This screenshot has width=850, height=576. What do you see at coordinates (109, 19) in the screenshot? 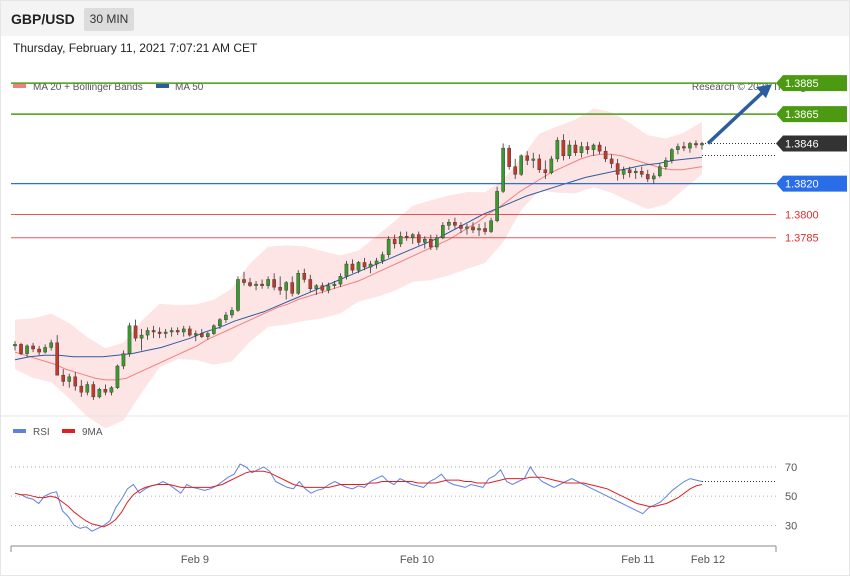
I see `timeframe-badge: 30 MIN` at bounding box center [109, 19].